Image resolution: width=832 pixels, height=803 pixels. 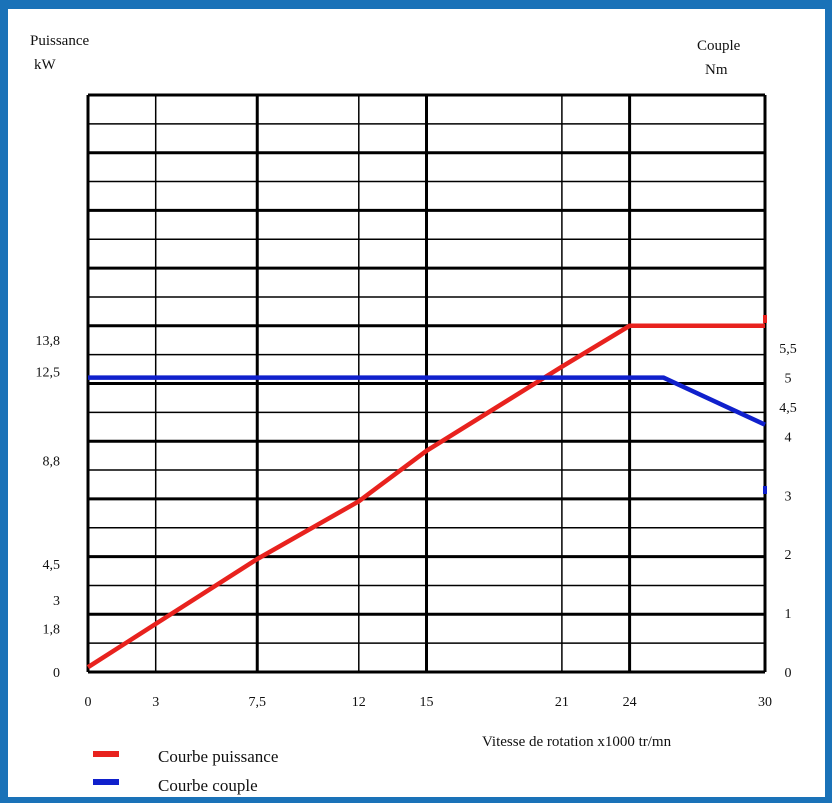 What do you see at coordinates (48, 341) in the screenshot?
I see `y-left-tick-label: 13,8` at bounding box center [48, 341].